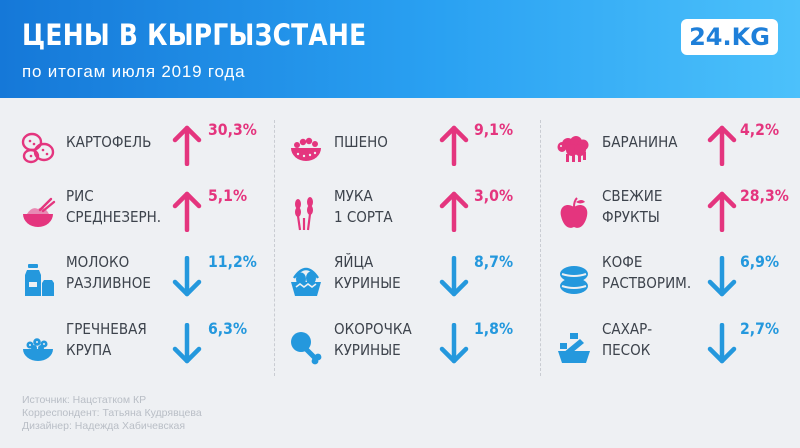 This screenshot has height=448, width=800. What do you see at coordinates (38, 347) in the screenshot?
I see `buckwheat-icon` at bounding box center [38, 347].